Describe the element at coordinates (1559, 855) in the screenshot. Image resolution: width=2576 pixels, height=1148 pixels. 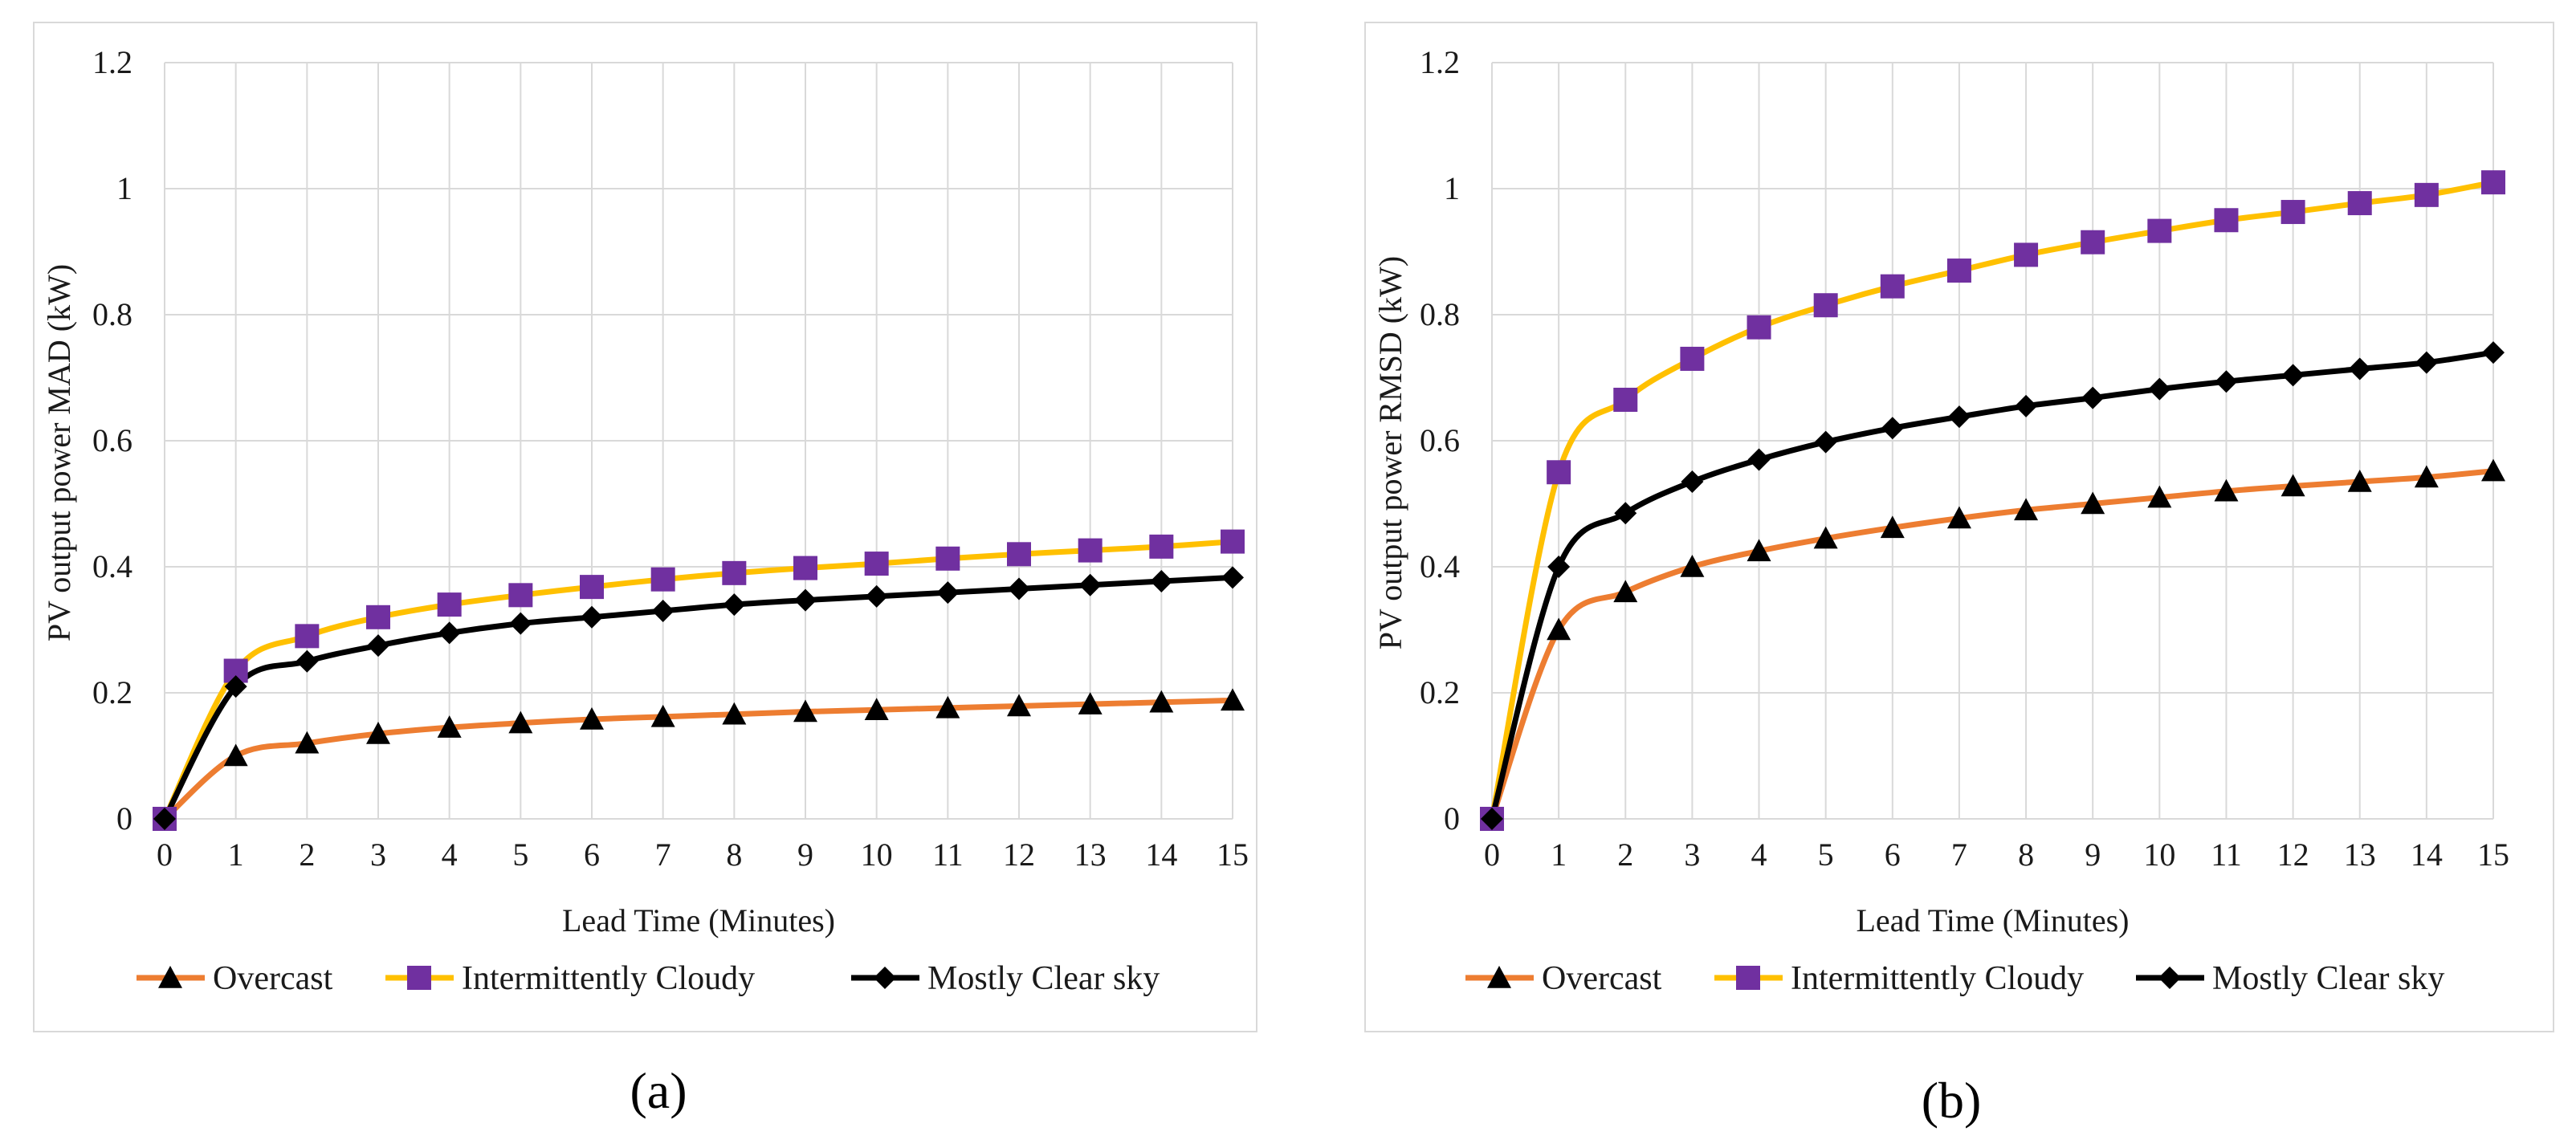
I see `x-tick-label: 1` at that location.